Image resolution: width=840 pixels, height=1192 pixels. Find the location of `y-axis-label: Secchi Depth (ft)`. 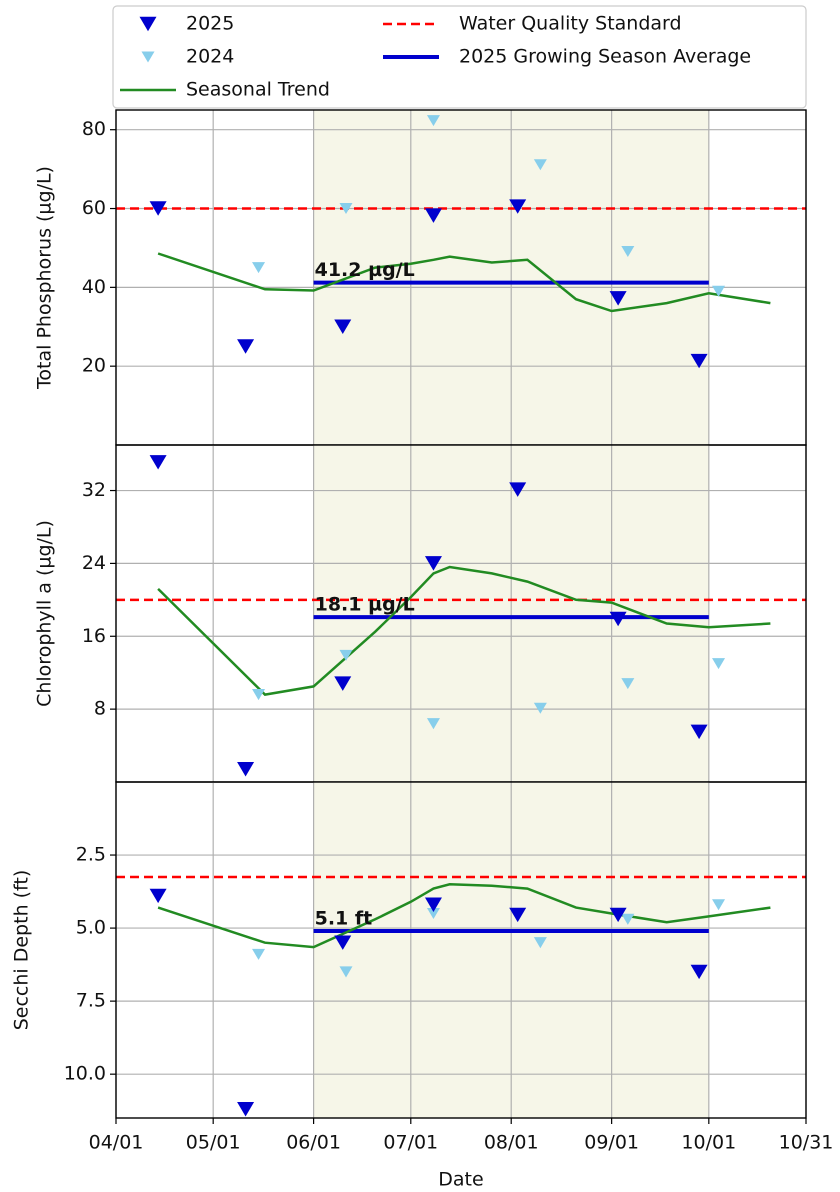

y-axis-label: Secchi Depth (ft) is located at coordinates (22, 950).